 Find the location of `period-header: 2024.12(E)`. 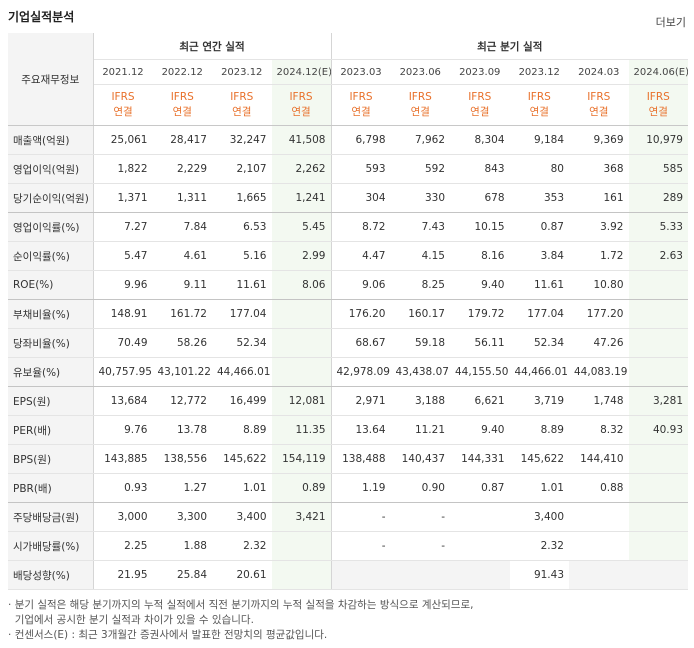

period-header: 2024.12(E) is located at coordinates (301, 72).